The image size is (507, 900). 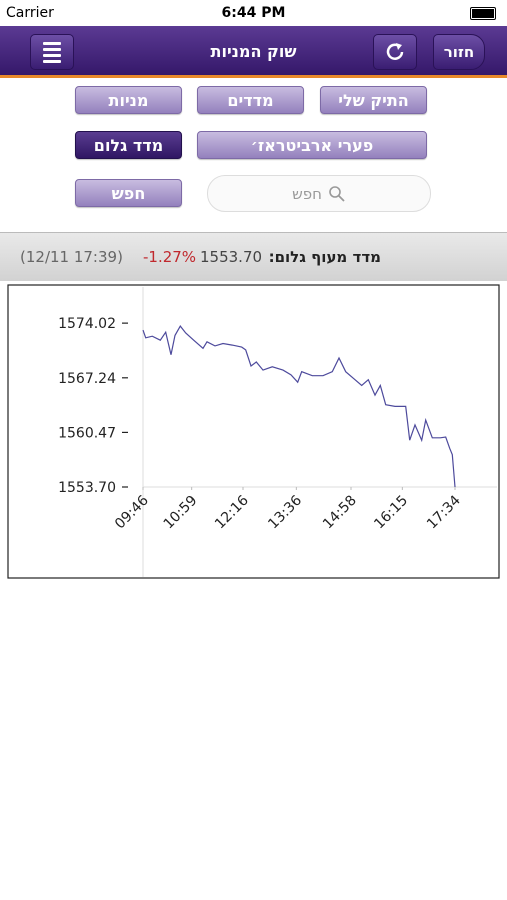 What do you see at coordinates (87, 324) in the screenshot?
I see `y-tick-label: 1574.02` at bounding box center [87, 324].